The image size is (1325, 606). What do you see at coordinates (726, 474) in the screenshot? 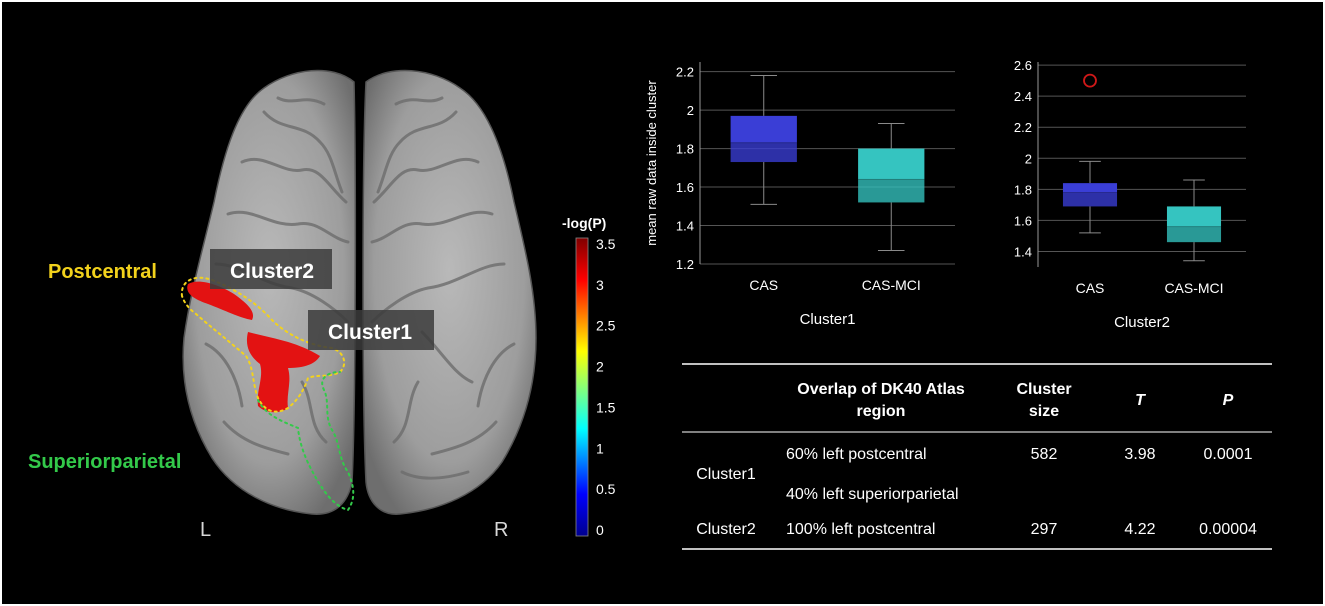
I see `row1-cluster: Cluster1` at bounding box center [726, 474].